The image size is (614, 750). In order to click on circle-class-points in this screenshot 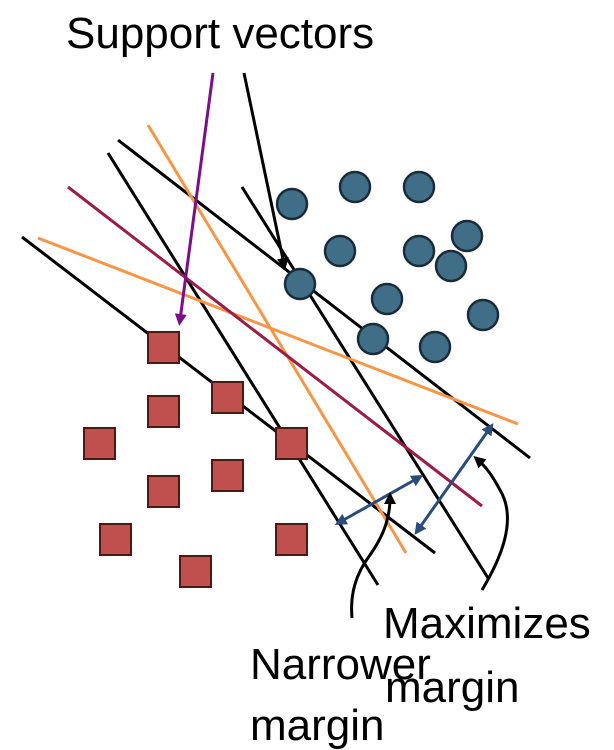, I will do `click(387, 267)`.